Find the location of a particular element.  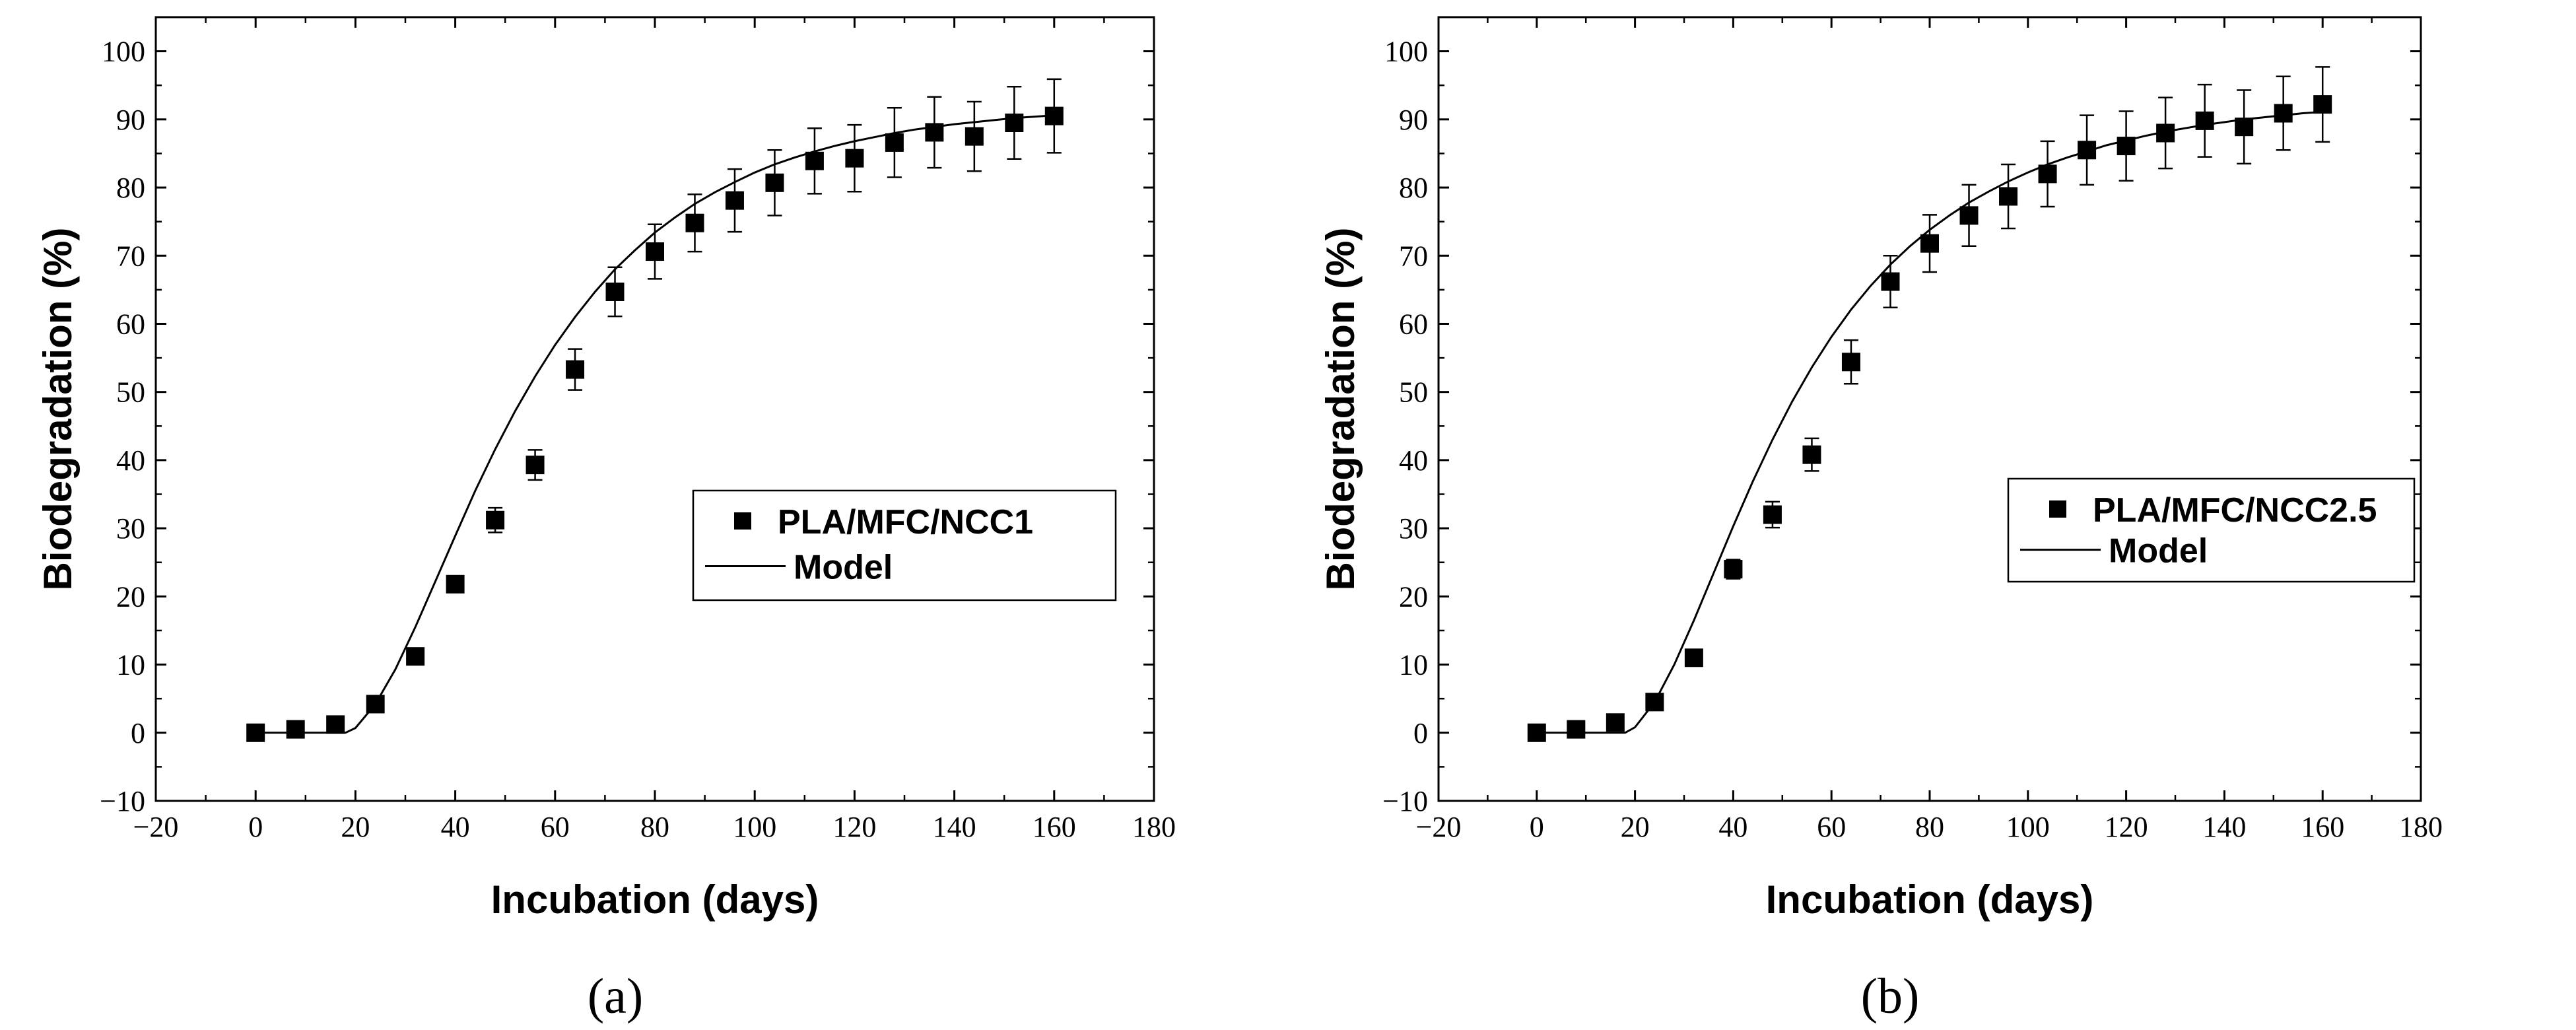

y-tick-label: 20 is located at coordinates (130, 596).